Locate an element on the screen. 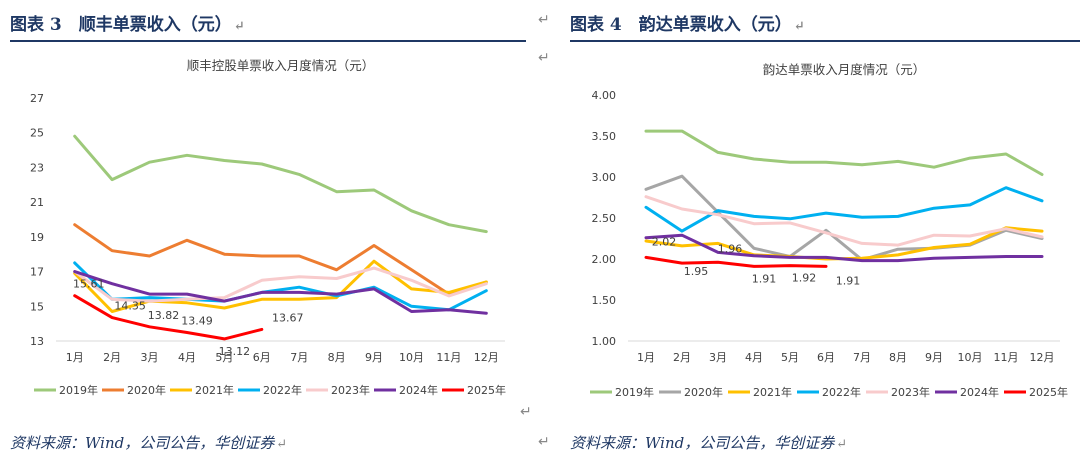 This screenshot has width=1080, height=464. data-label: 14.35 is located at coordinates (130, 306).